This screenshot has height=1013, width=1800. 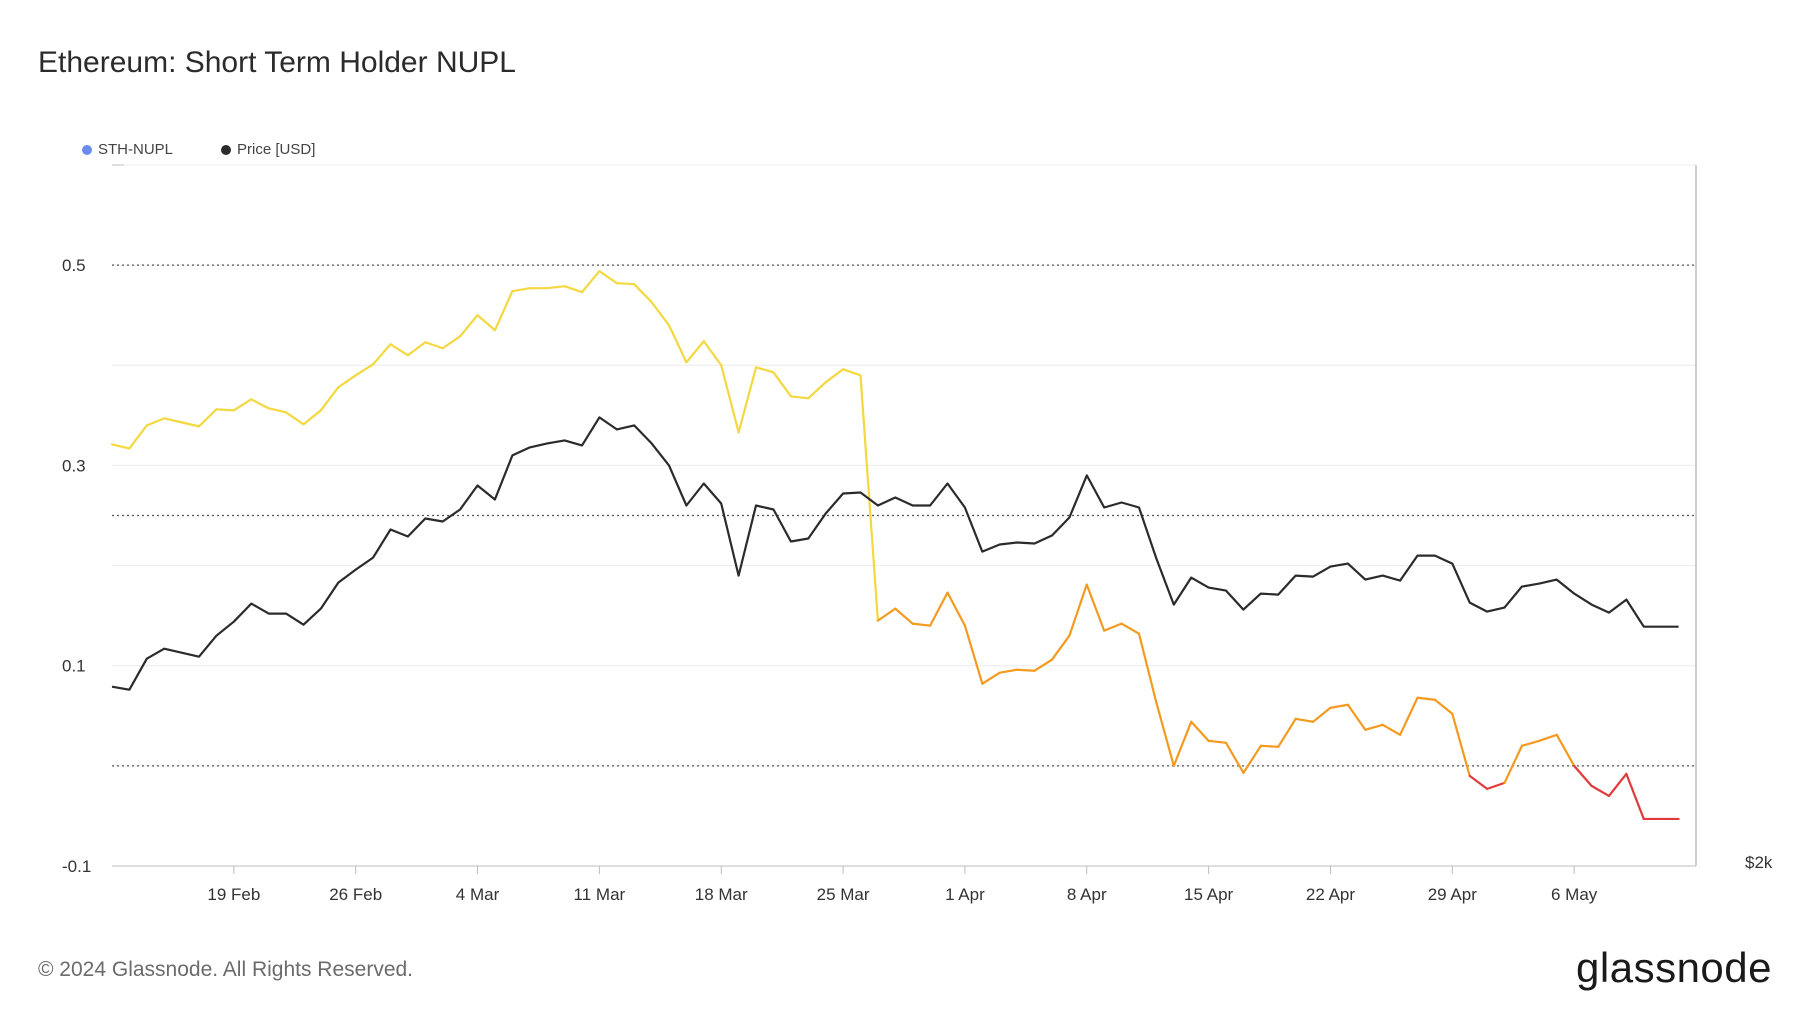 I want to click on glassnode-logo: glassnode, so click(x=1674, y=967).